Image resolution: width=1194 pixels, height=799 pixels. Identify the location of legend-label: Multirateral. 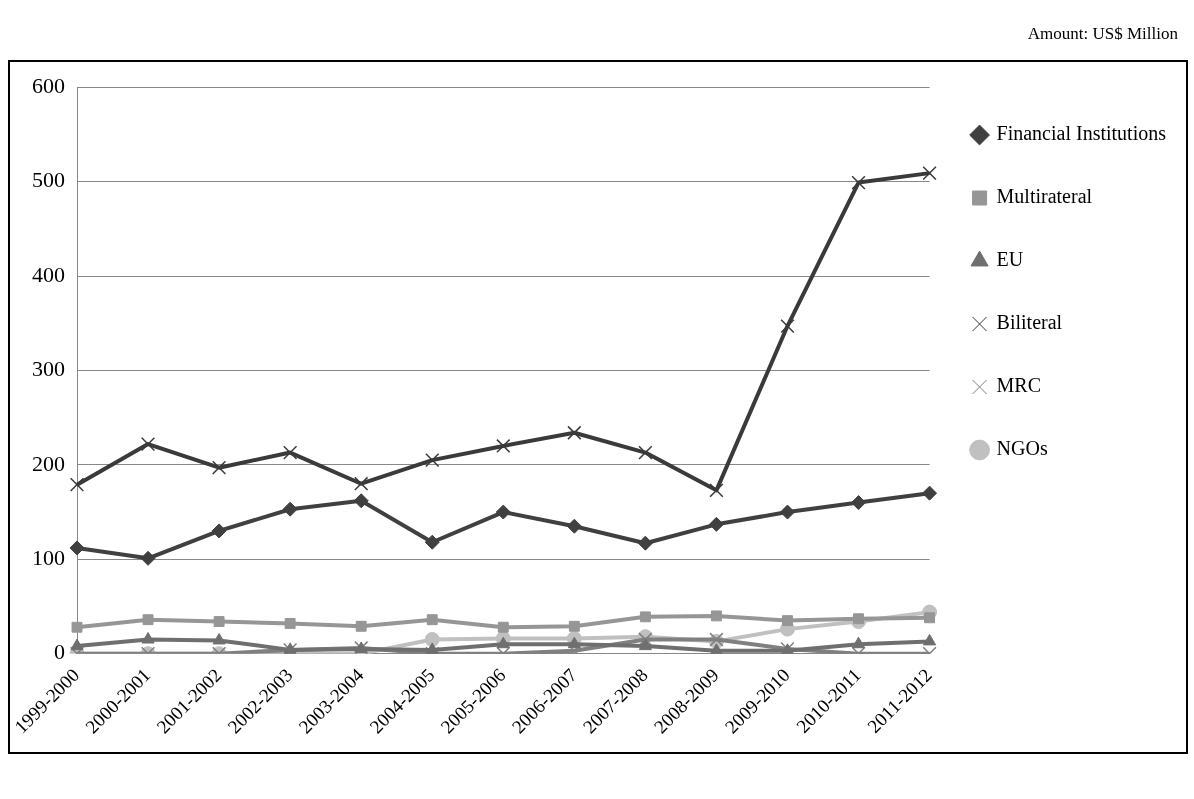
(1044, 196).